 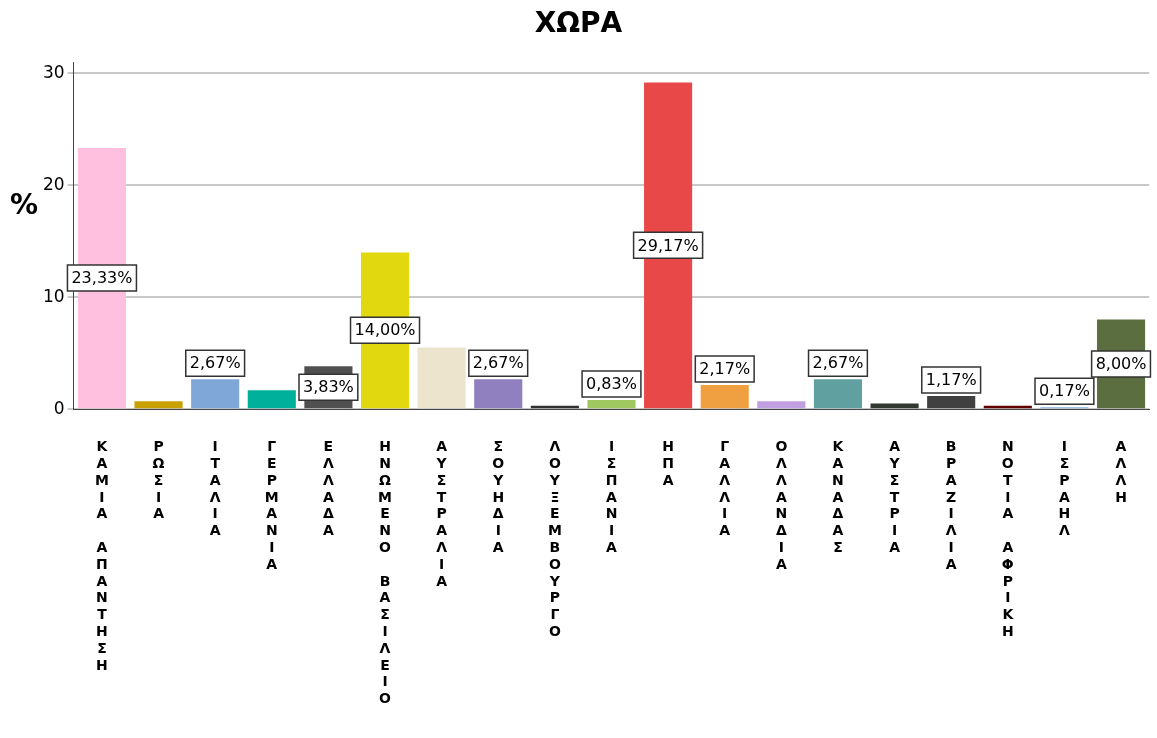 I want to click on x-tick-label: ΕΛΛΑΔΑ, so click(x=328, y=488).